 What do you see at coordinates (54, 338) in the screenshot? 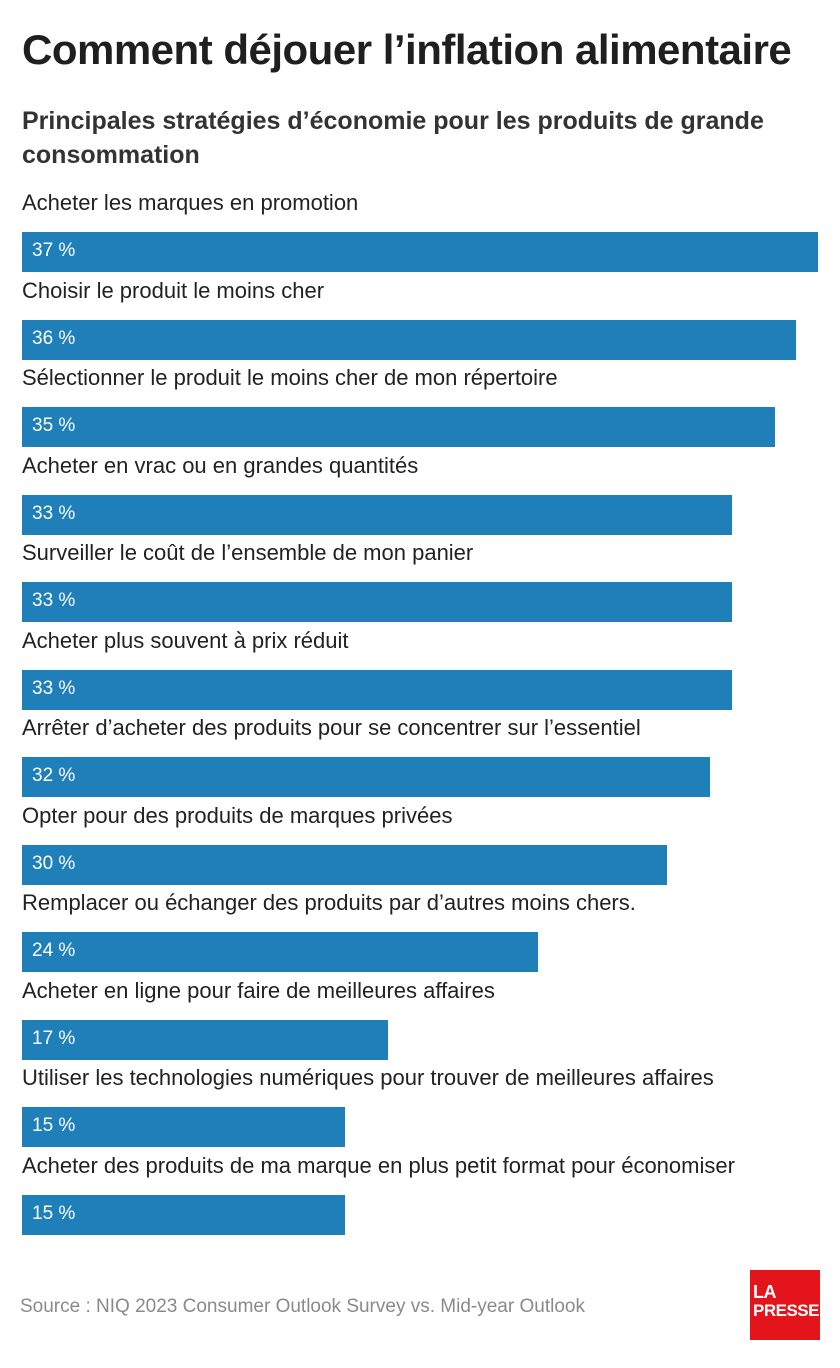
I see `bar-value-label: 36 %` at bounding box center [54, 338].